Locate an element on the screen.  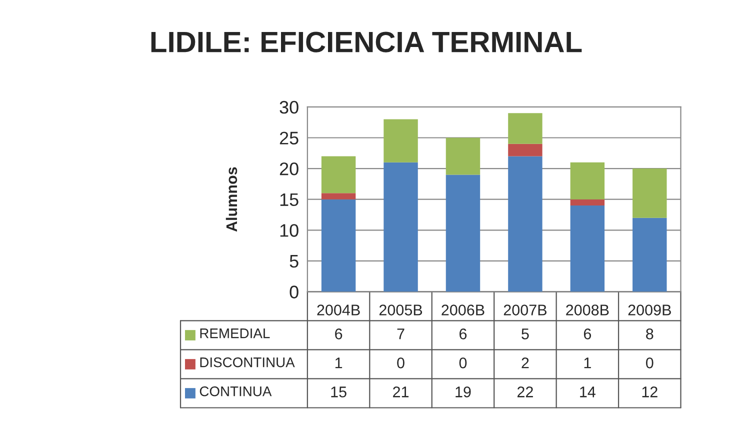
data-label: 12 is located at coordinates (650, 392).